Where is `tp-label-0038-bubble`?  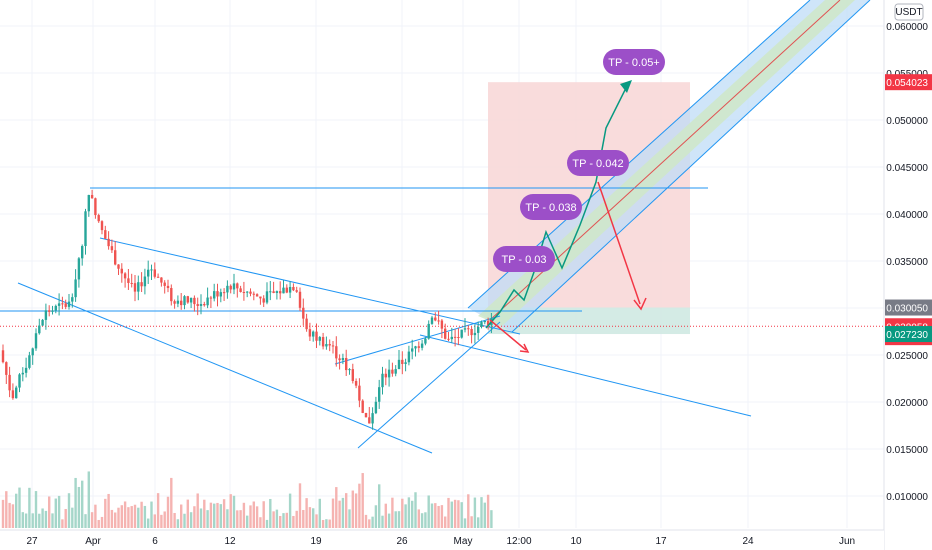
tp-label-0038-bubble is located at coordinates (551, 207).